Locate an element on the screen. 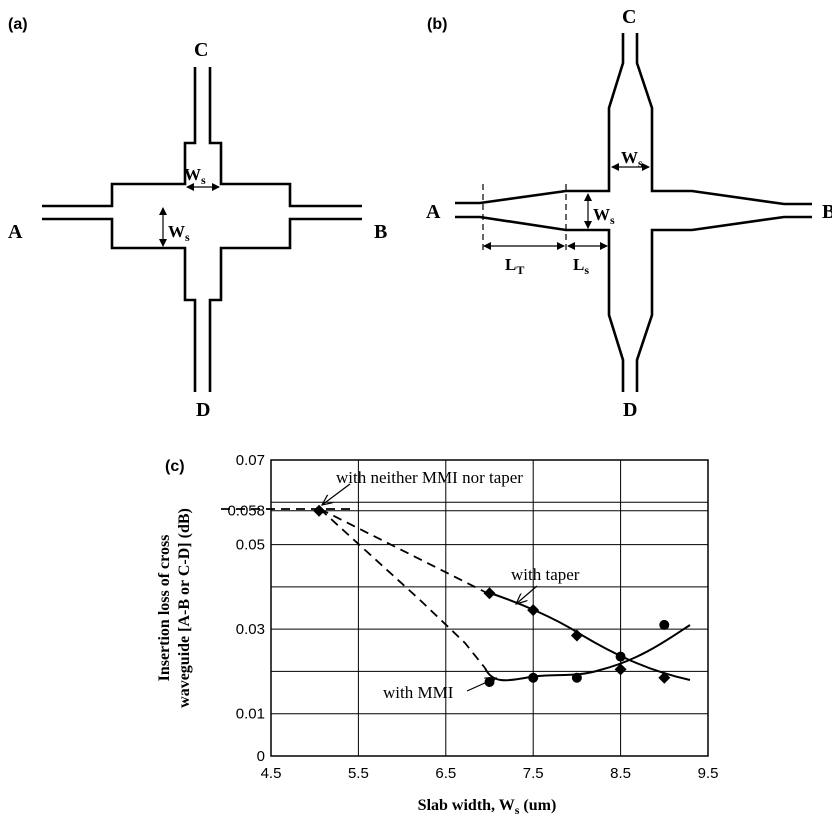 This screenshot has height=817, width=832. y-tick-label-5: 0.07 is located at coordinates (250, 460).